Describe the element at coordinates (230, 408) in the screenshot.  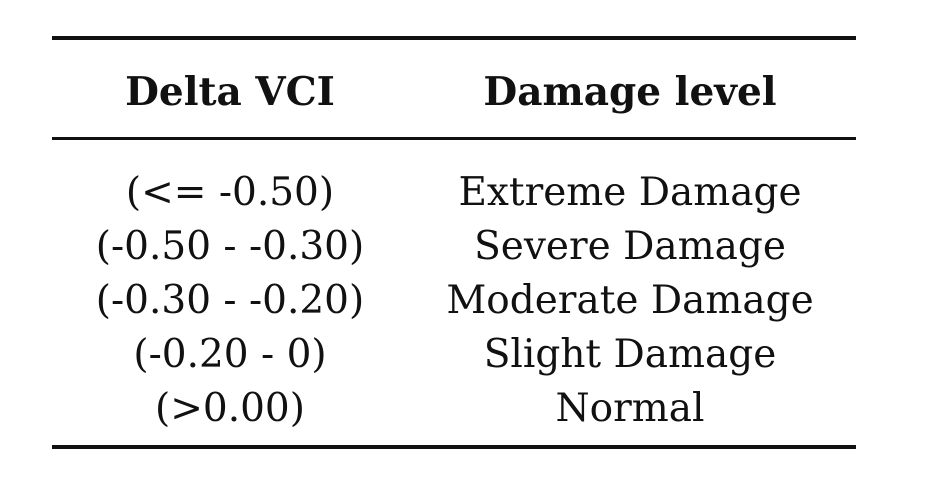
I see `delta-vci-cell: (>0.00)` at that location.